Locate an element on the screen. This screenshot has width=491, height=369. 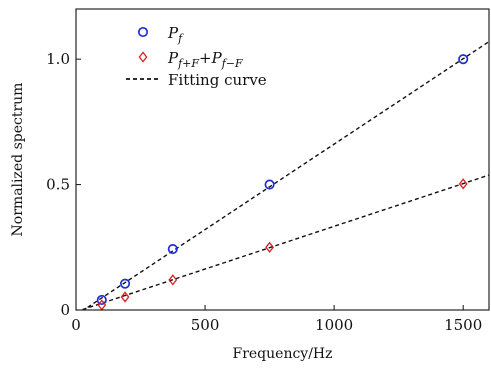
legend-label-1: Pf is located at coordinates (175, 34).